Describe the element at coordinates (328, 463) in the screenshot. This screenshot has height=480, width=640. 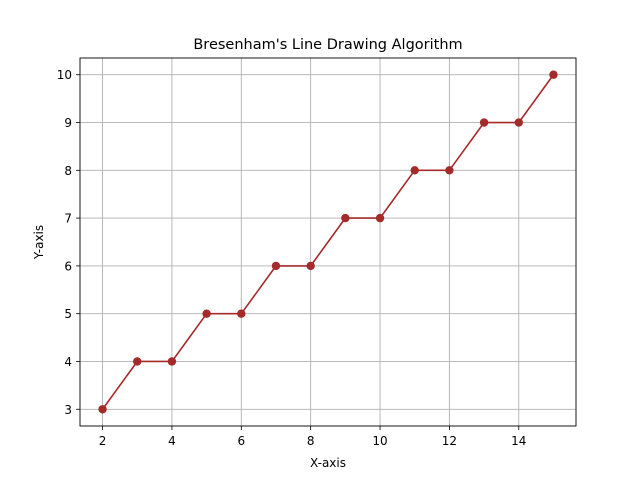
I see `x-axis-label: X-axis` at that location.